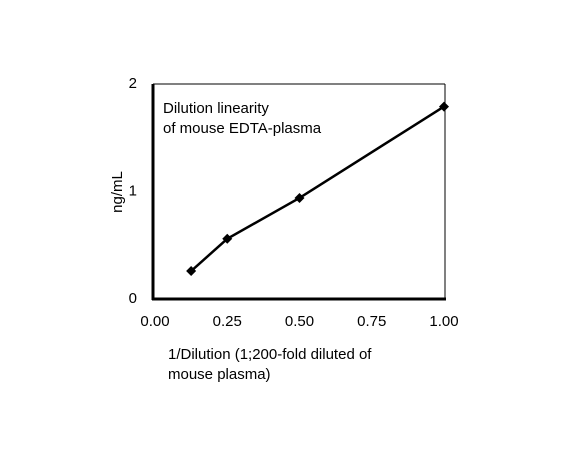  I want to click on chart-title: of mouse EDTA-plasma, so click(242, 128).